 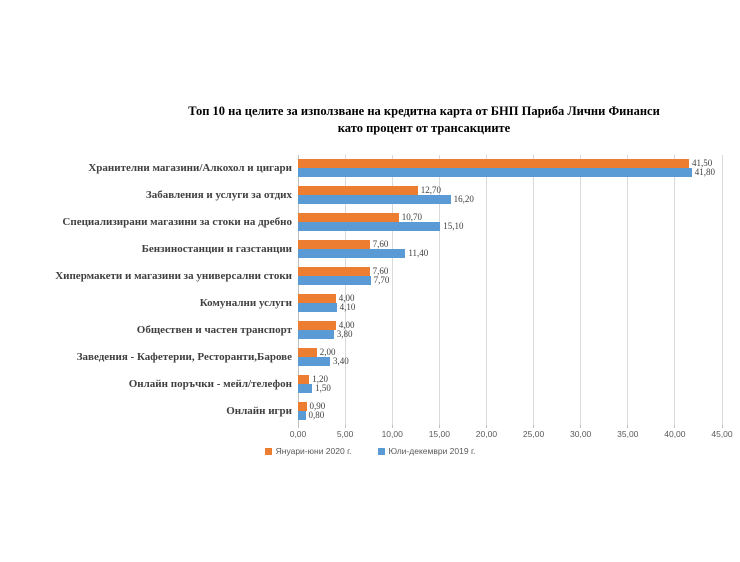 What do you see at coordinates (705, 172) in the screenshot?
I see `value-label: 41,80` at bounding box center [705, 172].